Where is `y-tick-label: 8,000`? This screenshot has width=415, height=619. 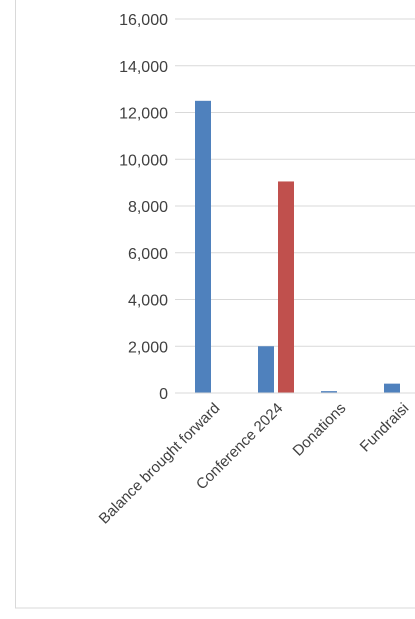
y-tick-label: 8,000 is located at coordinates (148, 207).